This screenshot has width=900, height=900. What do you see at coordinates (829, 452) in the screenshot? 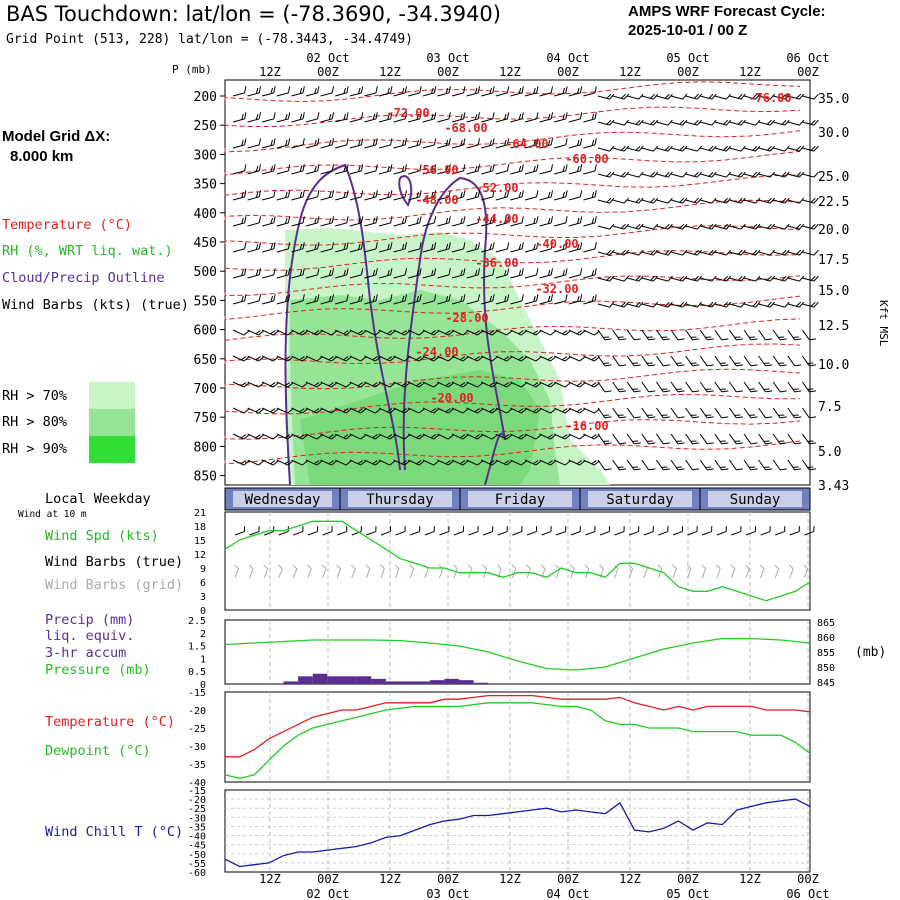
I see `height-axis-label: 5.0` at bounding box center [829, 452].